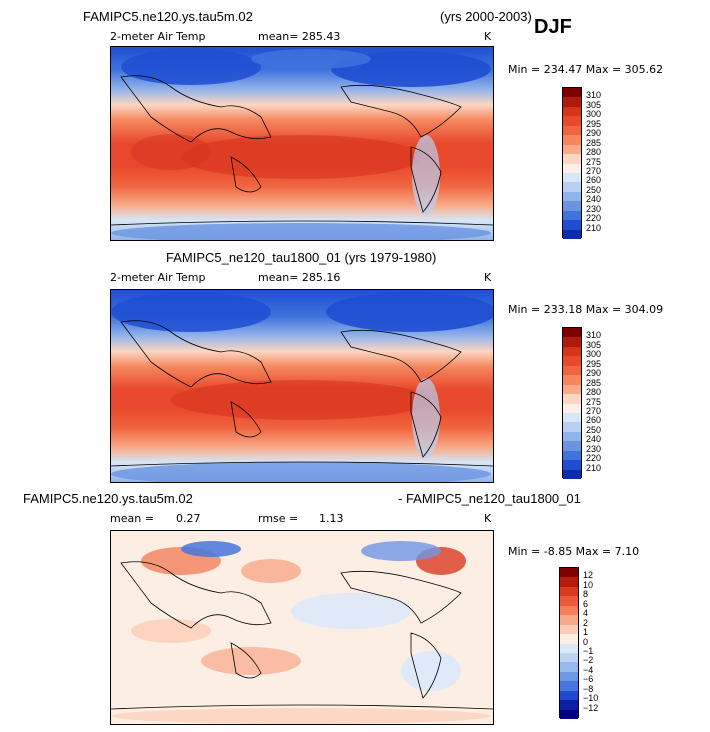  I want to click on colorbar-tick-label: 4, so click(586, 613).